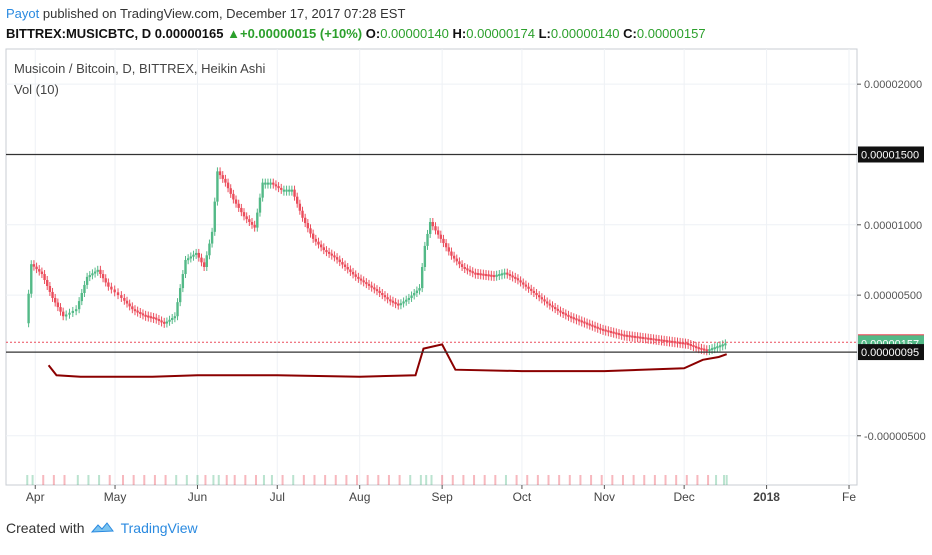 The image size is (932, 555). I want to click on high-value: 0.00000174, so click(500, 33).